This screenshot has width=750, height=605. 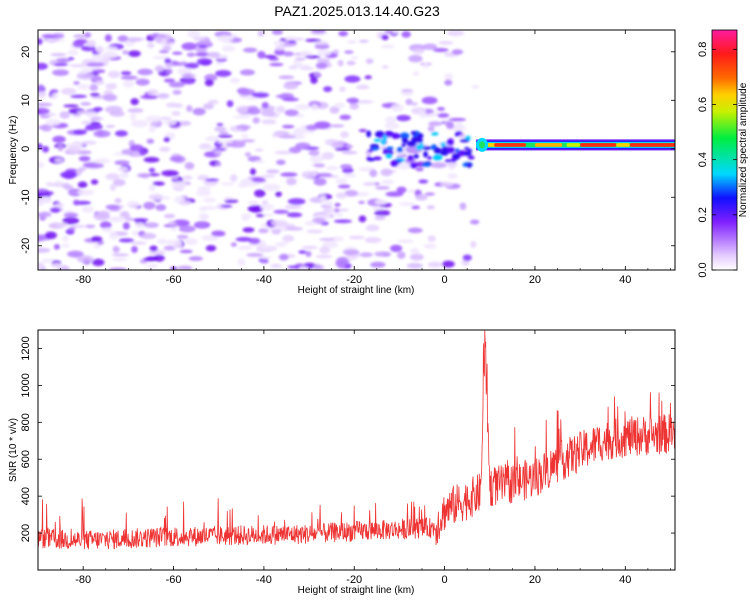 What do you see at coordinates (575, 144) in the screenshot?
I see `signal-band` at bounding box center [575, 144].